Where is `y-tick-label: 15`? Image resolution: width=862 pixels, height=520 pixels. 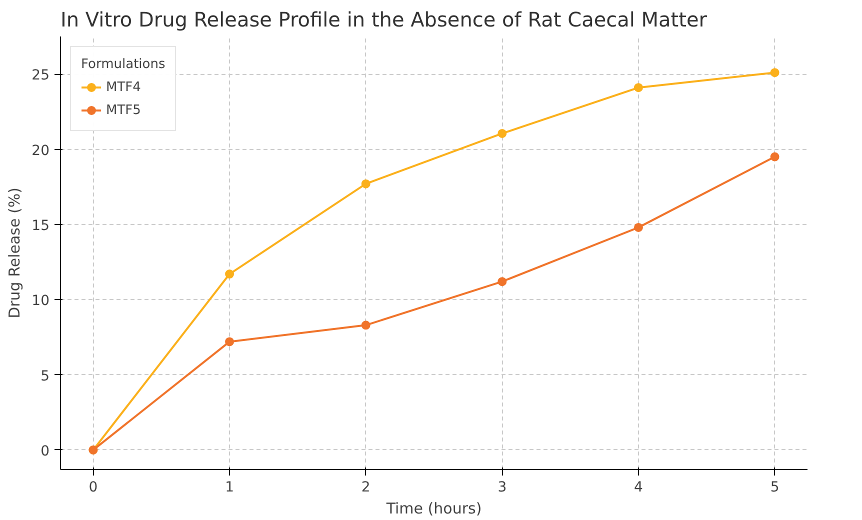 y-tick-label: 15 is located at coordinates (41, 226).